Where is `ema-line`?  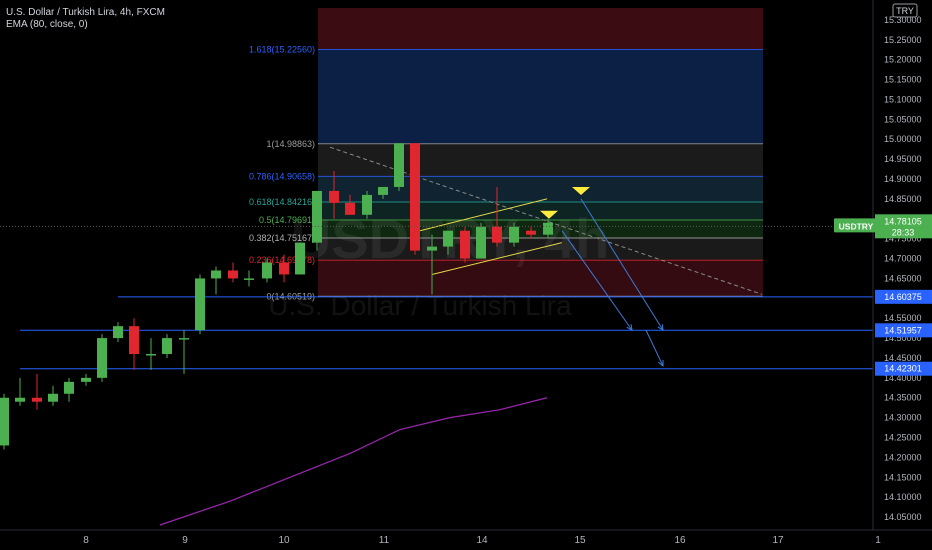 ema-line is located at coordinates (353, 461).